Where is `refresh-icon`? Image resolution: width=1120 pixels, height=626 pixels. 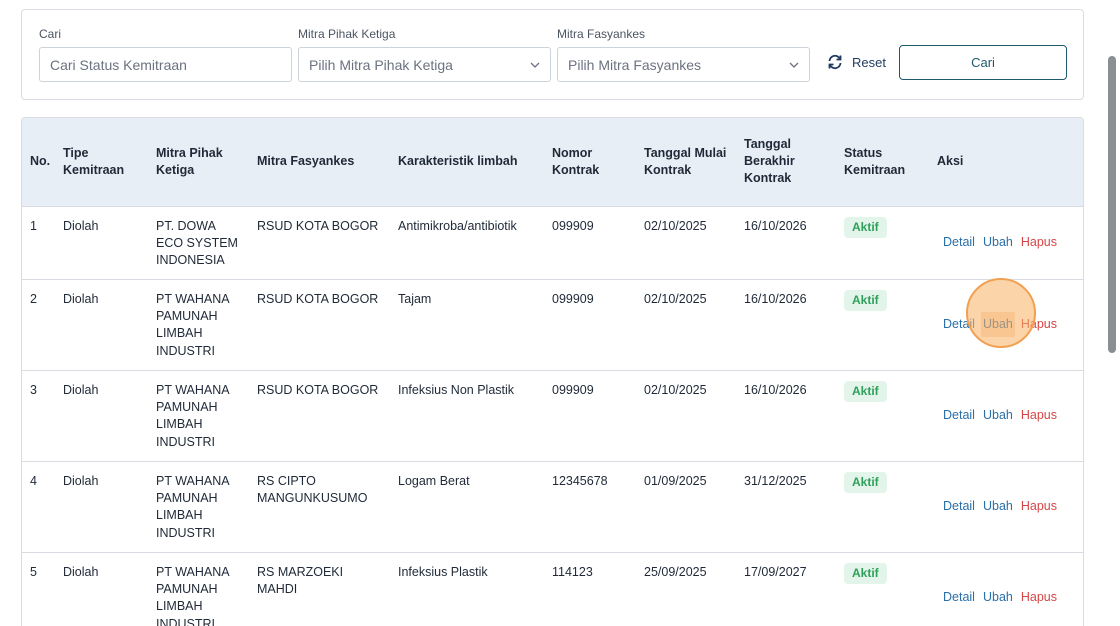
refresh-icon is located at coordinates (835, 62).